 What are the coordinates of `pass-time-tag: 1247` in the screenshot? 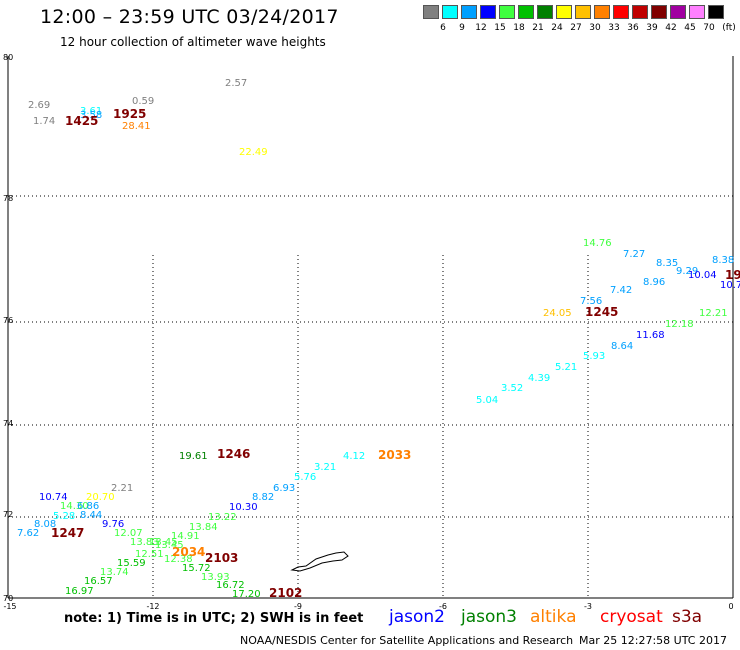 It's located at (67, 533).